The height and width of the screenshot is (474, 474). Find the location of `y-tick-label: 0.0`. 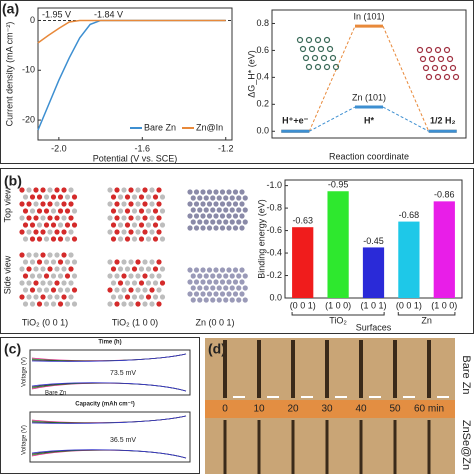

y-tick-label: 0.0 is located at coordinates (275, 297).